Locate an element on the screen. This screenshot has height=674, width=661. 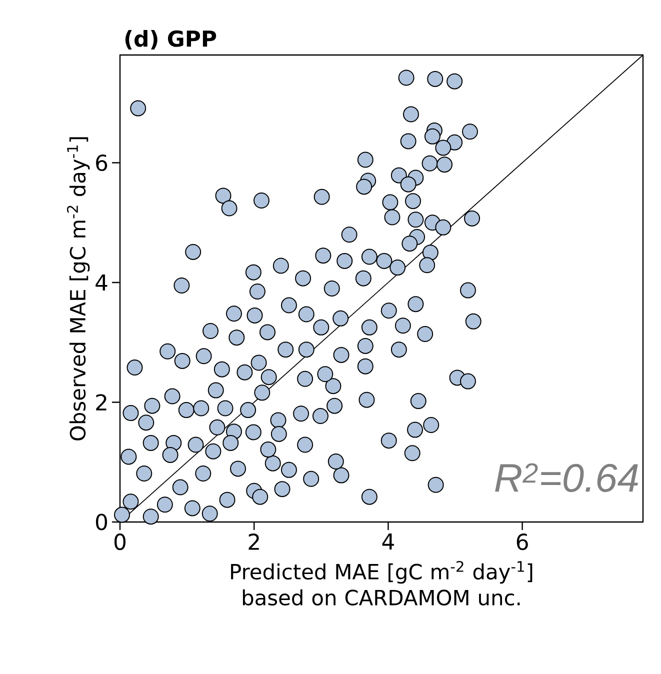
x-tick-label: 2 is located at coordinates (253, 542).